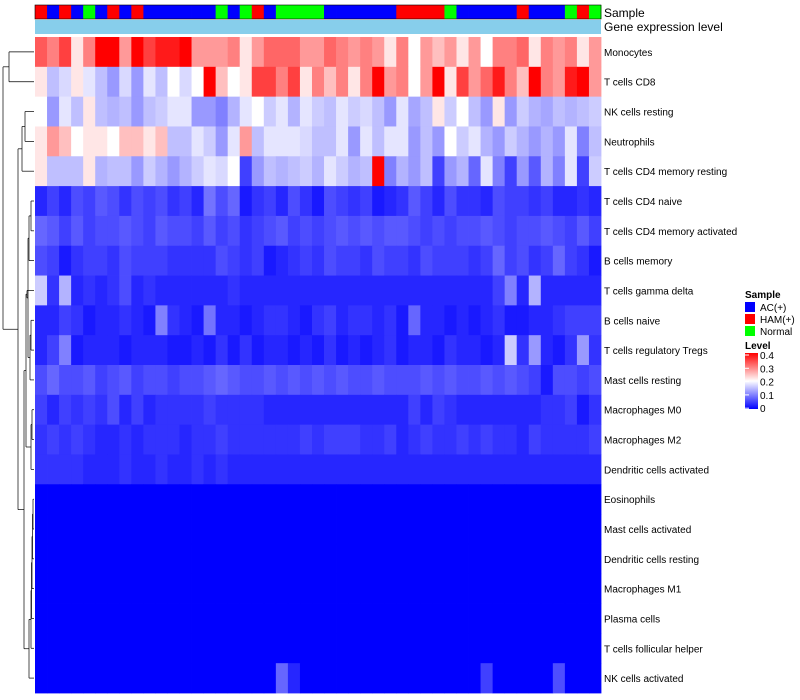 The image size is (800, 700). Describe the element at coordinates (656, 470) in the screenshot. I see `row-label: Dendritic cells activated` at that location.